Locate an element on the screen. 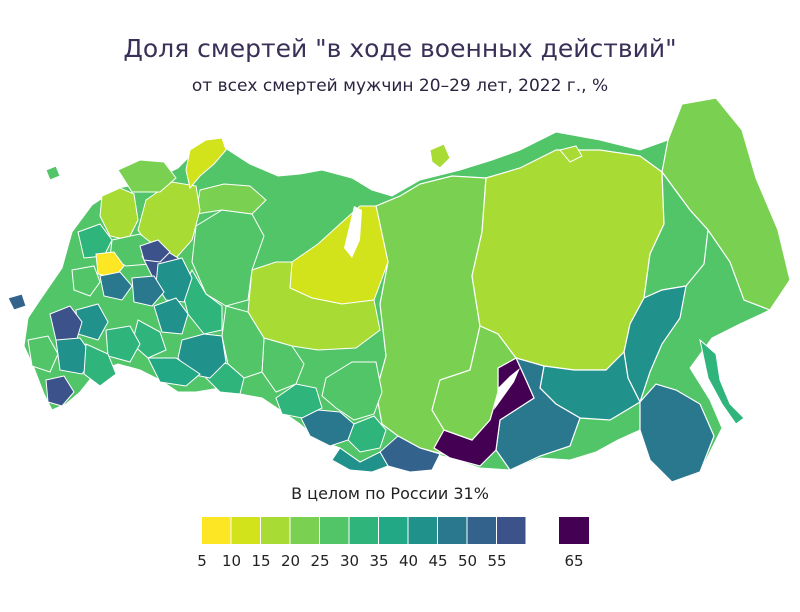 The height and width of the screenshot is (612, 800). region-karelia is located at coordinates (119, 214).